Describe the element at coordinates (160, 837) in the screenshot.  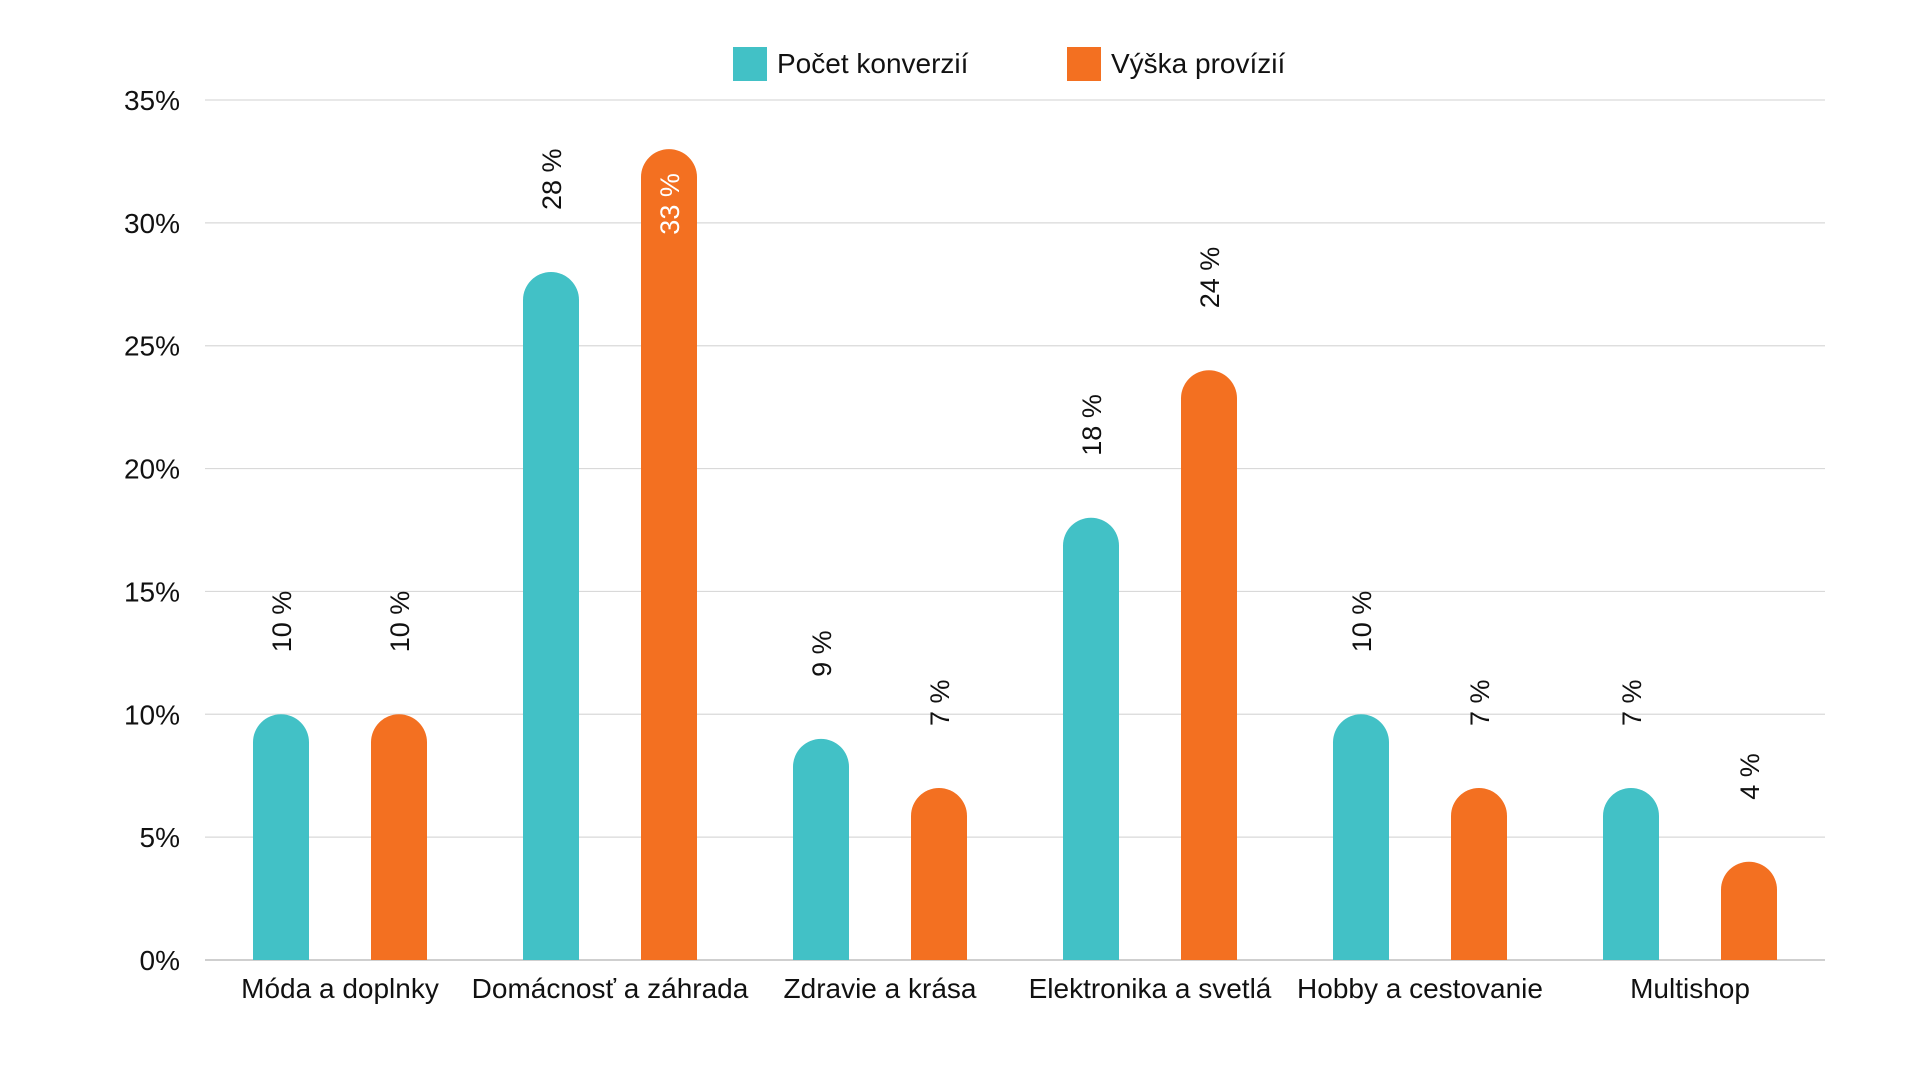
I see `y-tick-label: 5%` at that location.